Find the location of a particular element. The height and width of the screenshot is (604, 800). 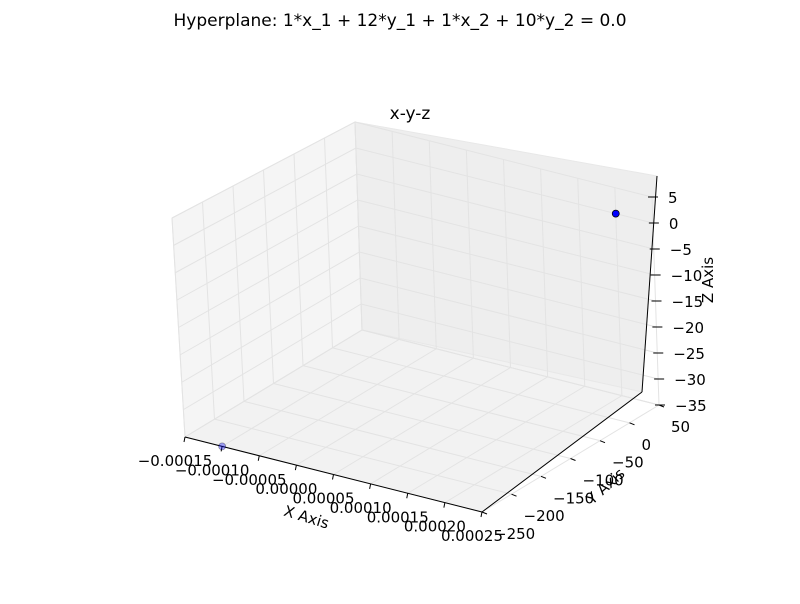

x-tick-label: −0.00005 is located at coordinates (249, 480).